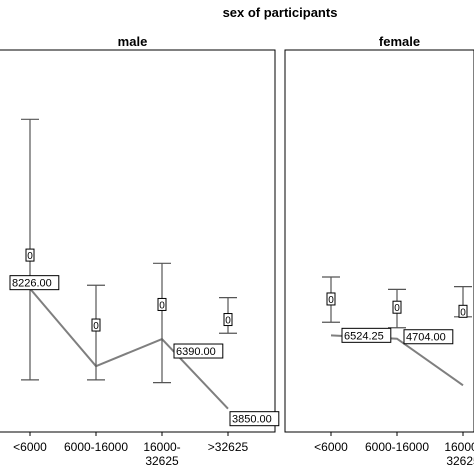 This screenshot has height=474, width=474. I want to click on panel-header: female, so click(399, 41).